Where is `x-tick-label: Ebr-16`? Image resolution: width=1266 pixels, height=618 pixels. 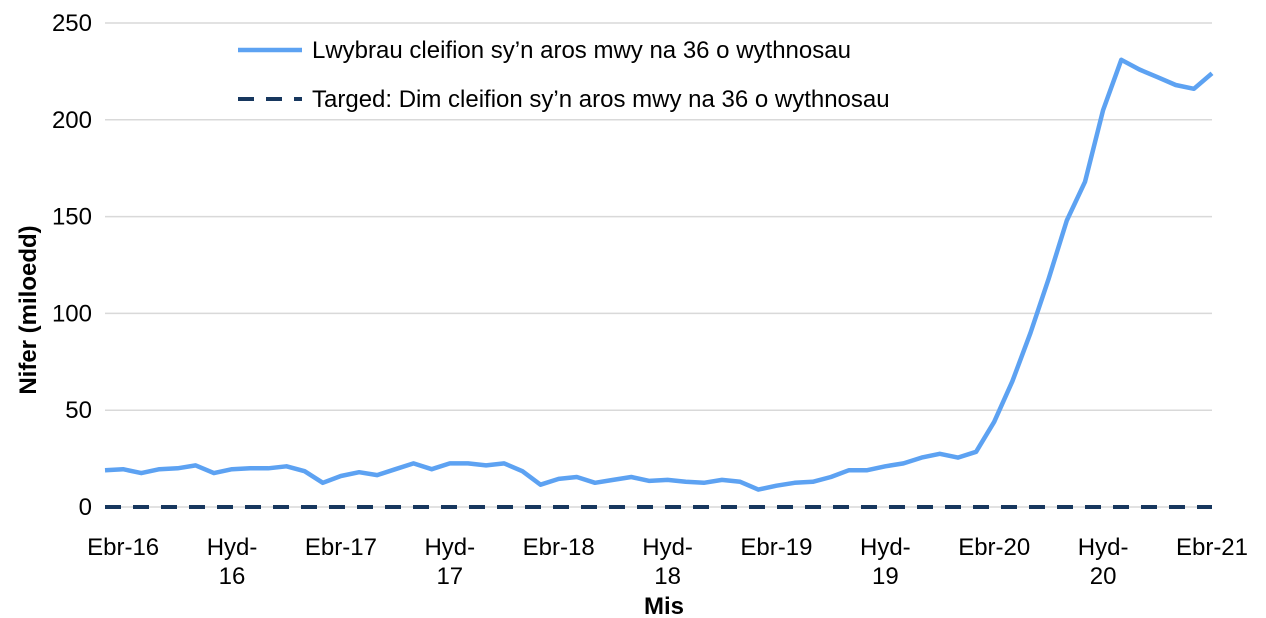 x-tick-label: Ebr-16 is located at coordinates (123, 547).